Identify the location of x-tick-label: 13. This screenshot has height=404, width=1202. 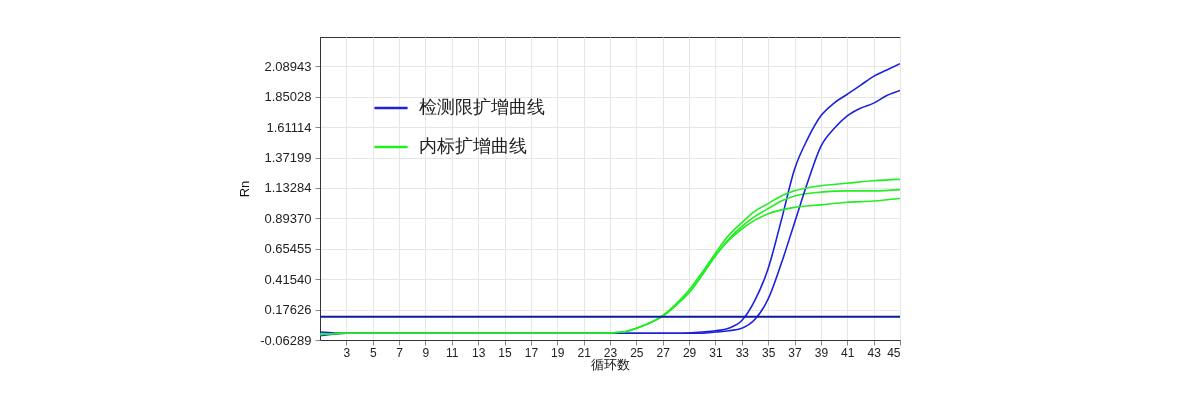
(479, 352).